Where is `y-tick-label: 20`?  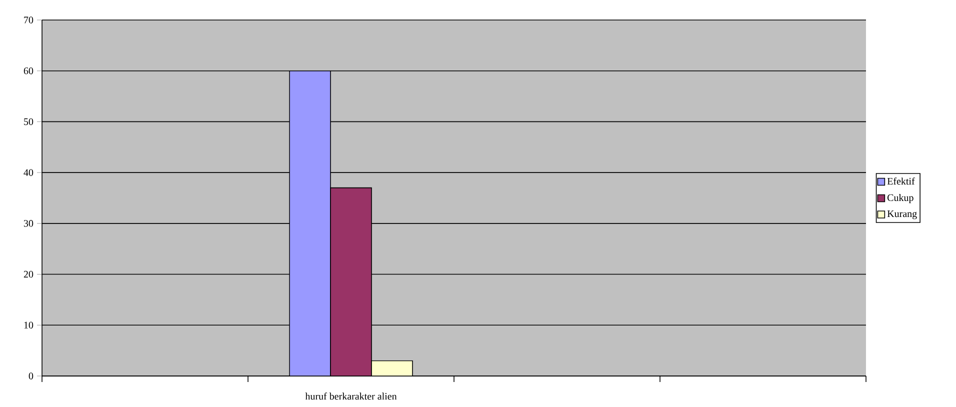 y-tick-label: 20 is located at coordinates (29, 274).